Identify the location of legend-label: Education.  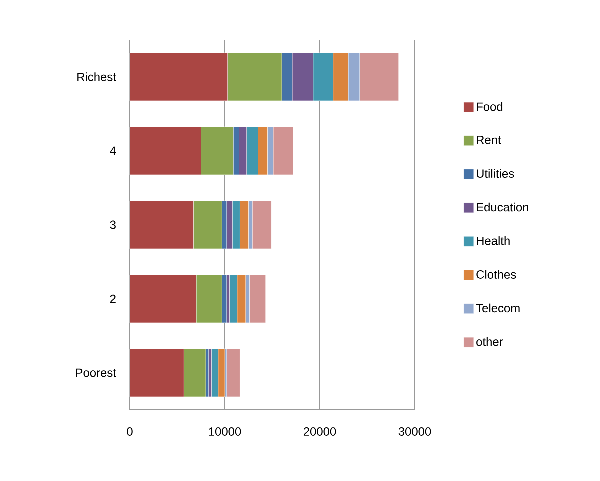
(502, 207).